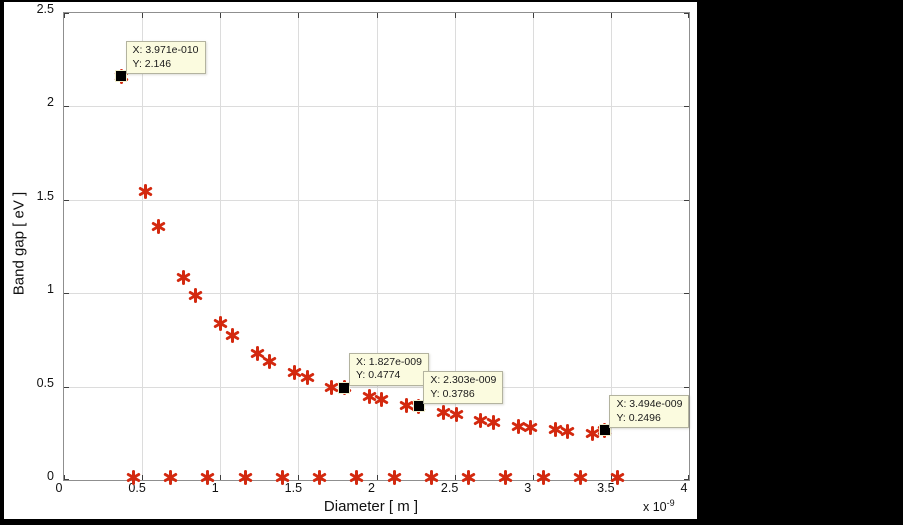 Image resolution: width=903 pixels, height=525 pixels. Describe the element at coordinates (670, 503) in the screenshot. I see `multiplier-exponent: -9` at that location.